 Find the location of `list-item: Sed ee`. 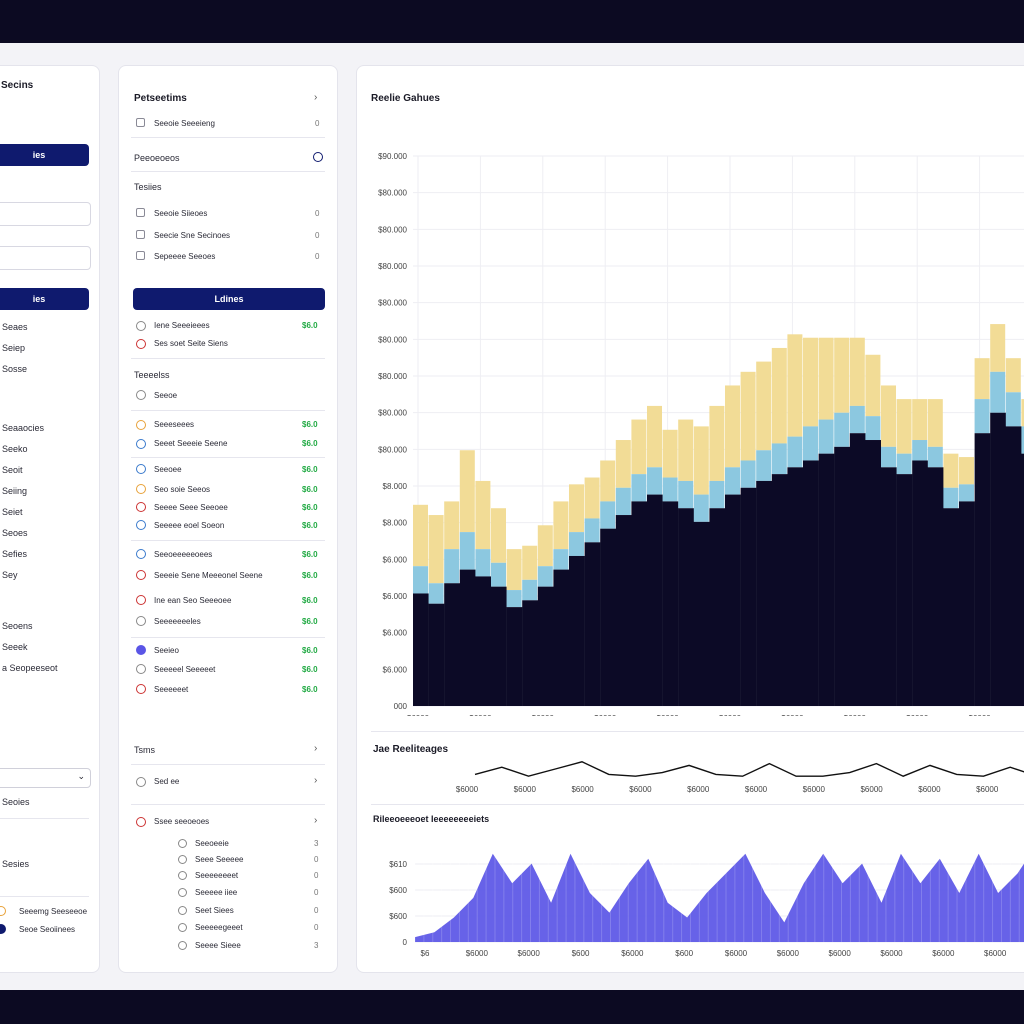

list-item: Sed ee is located at coordinates (167, 781).